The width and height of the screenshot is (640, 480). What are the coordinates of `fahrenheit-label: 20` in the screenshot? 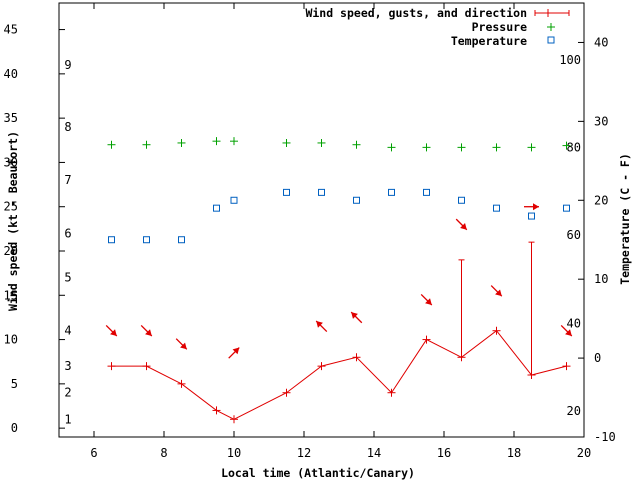 It's located at (574, 411).